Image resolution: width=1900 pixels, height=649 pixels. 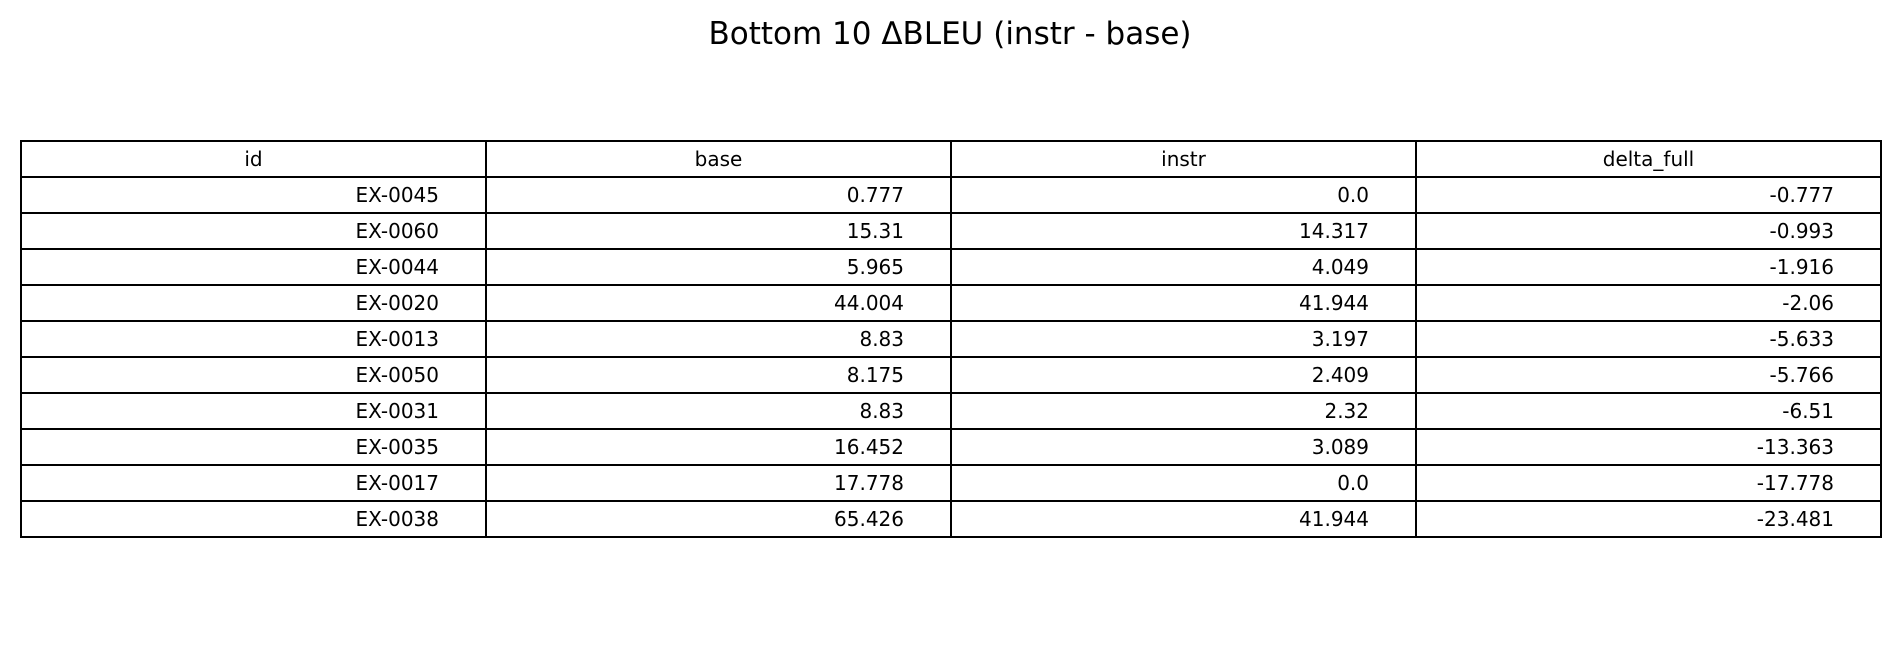 What do you see at coordinates (718, 231) in the screenshot?
I see `cell-base: 15.31` at bounding box center [718, 231].